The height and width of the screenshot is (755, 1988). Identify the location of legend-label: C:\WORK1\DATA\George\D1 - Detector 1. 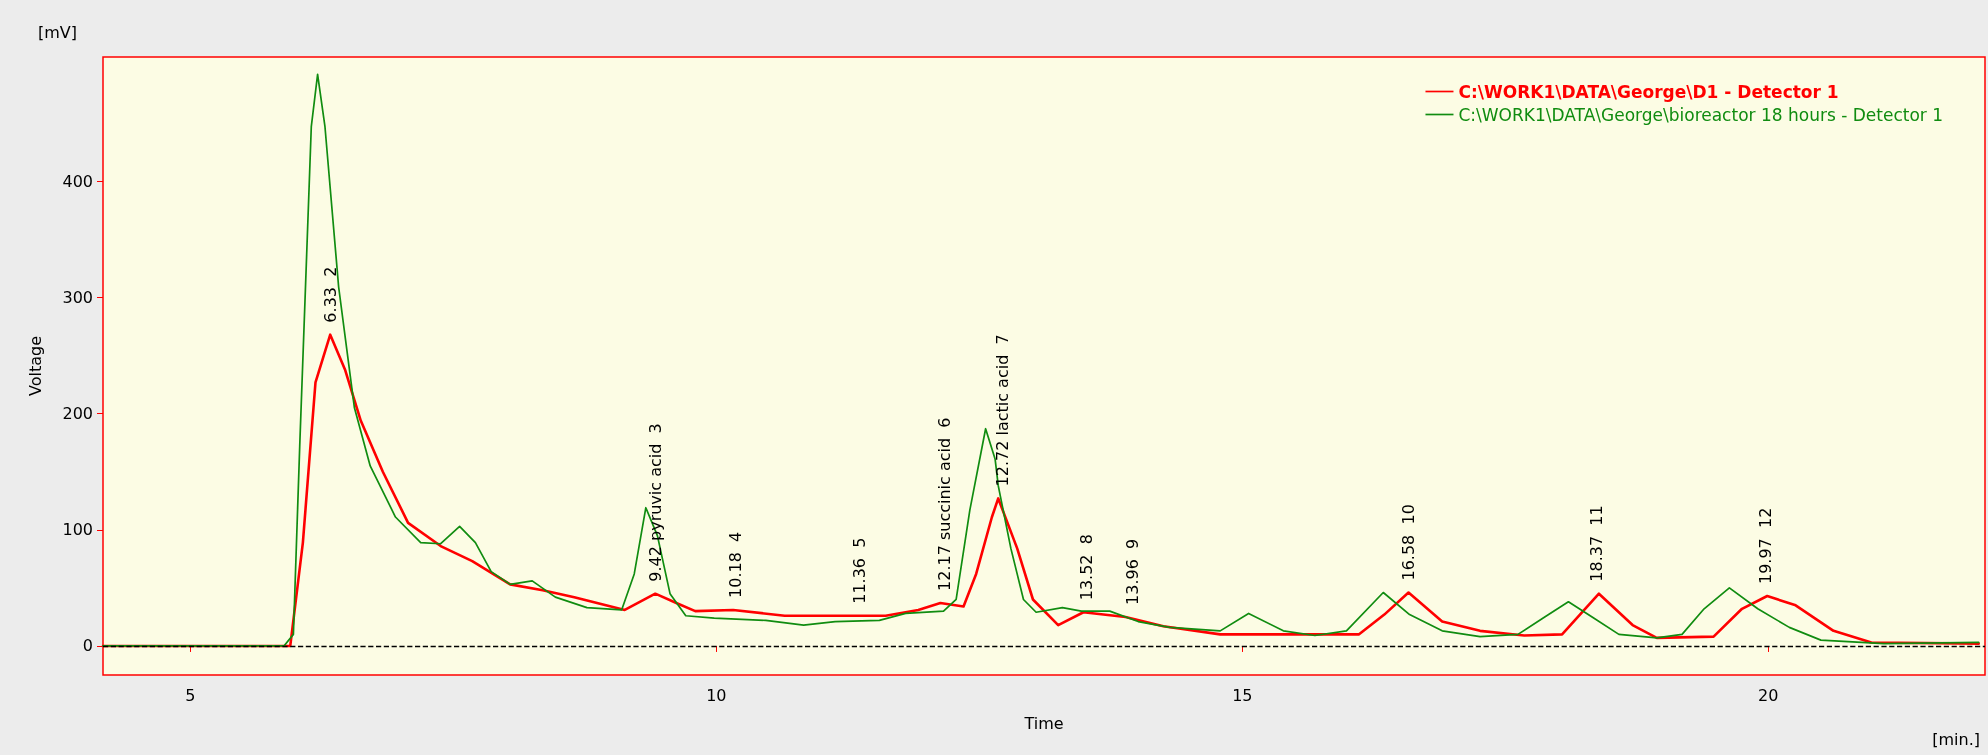
(1648, 91).